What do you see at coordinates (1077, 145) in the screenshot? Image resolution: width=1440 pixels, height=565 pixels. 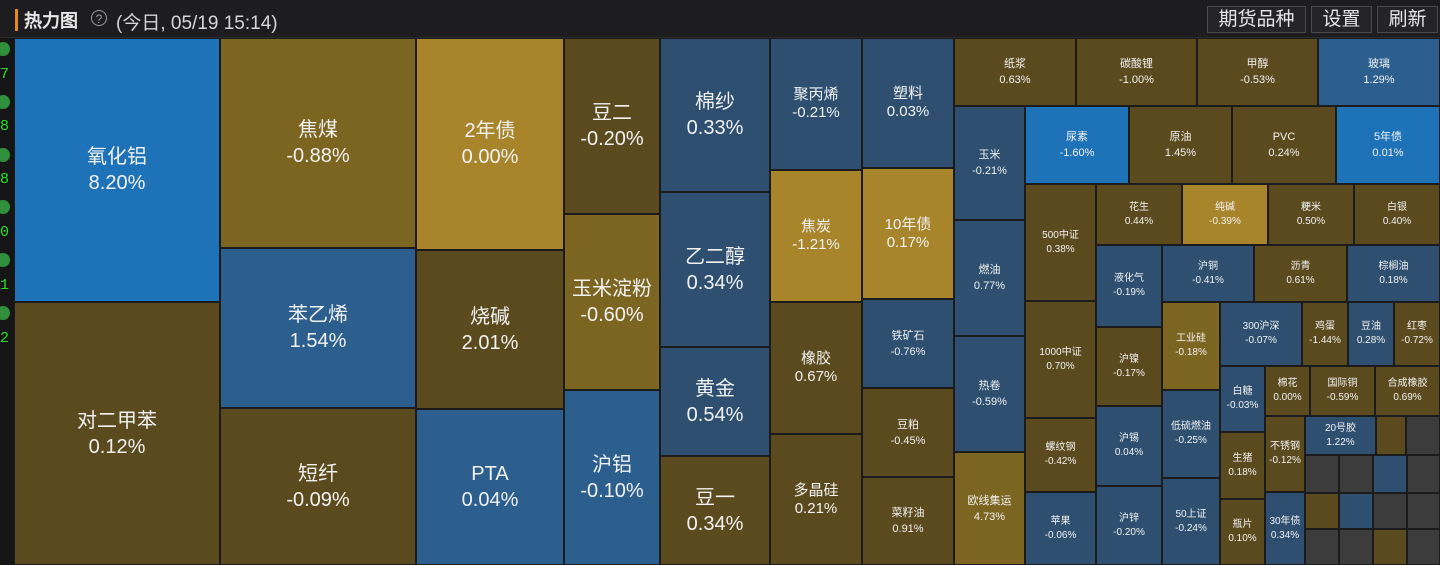 I see `heatmap-tile: 尿素 -1.60%` at bounding box center [1077, 145].